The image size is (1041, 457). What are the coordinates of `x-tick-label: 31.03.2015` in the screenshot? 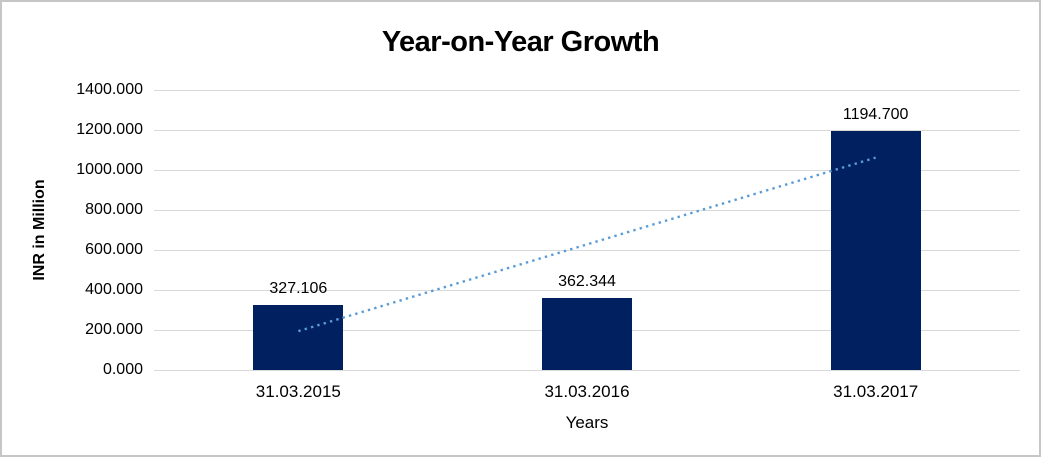 It's located at (298, 391).